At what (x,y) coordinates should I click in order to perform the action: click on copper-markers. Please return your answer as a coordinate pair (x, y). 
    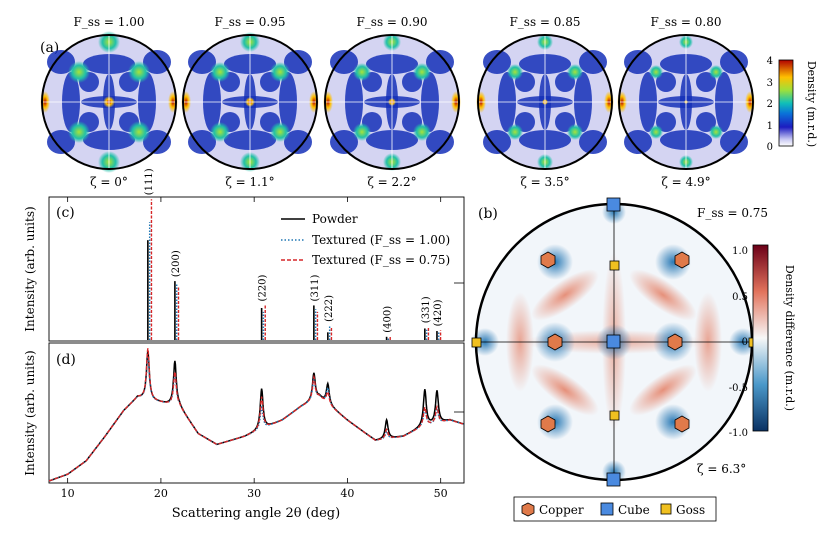
    Looking at the image, I should click on (615, 342).